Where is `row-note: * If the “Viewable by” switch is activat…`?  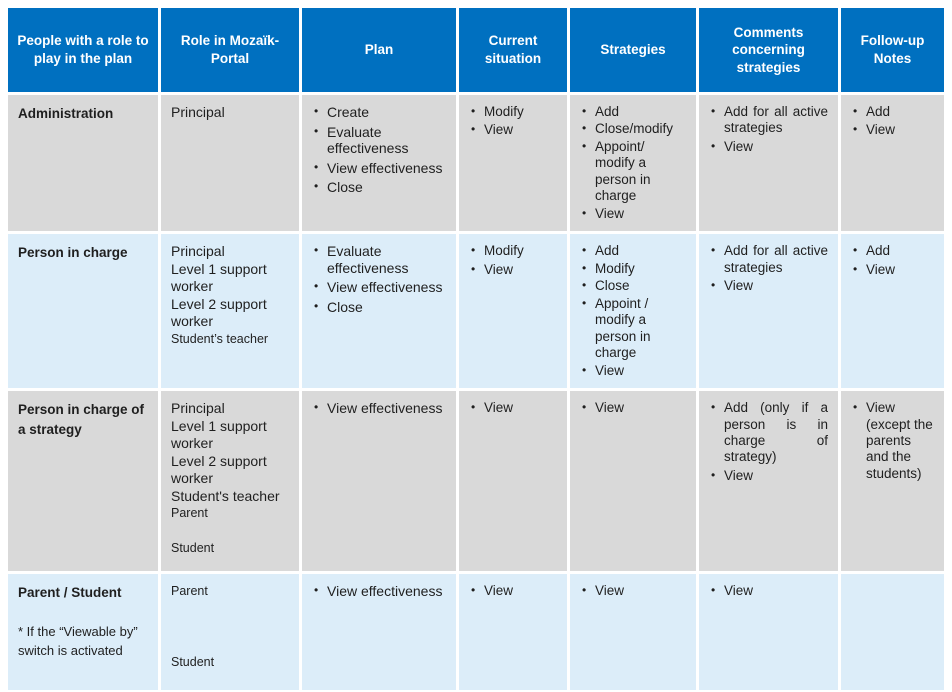 row-note: * If the “Viewable by” switch is activat… is located at coordinates (78, 641).